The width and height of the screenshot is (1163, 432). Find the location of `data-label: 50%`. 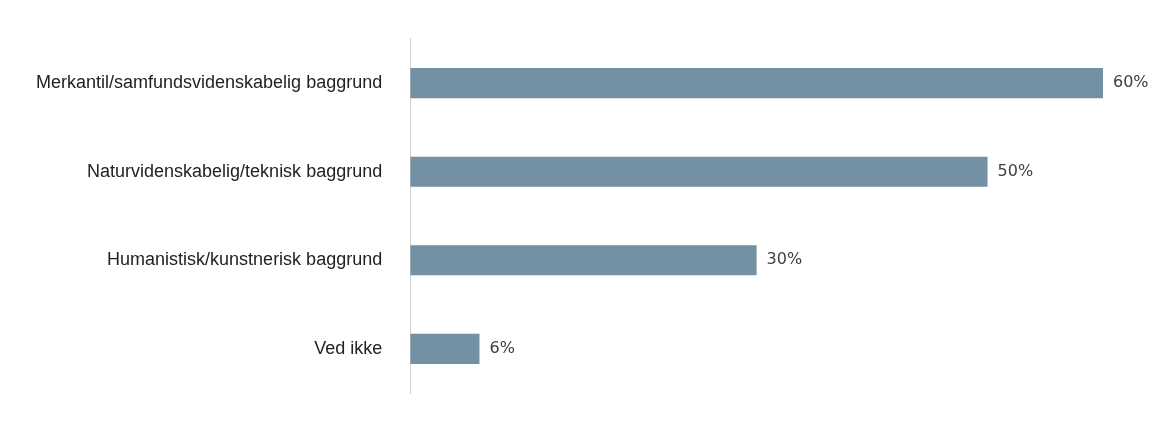

data-label: 50% is located at coordinates (1015, 170).